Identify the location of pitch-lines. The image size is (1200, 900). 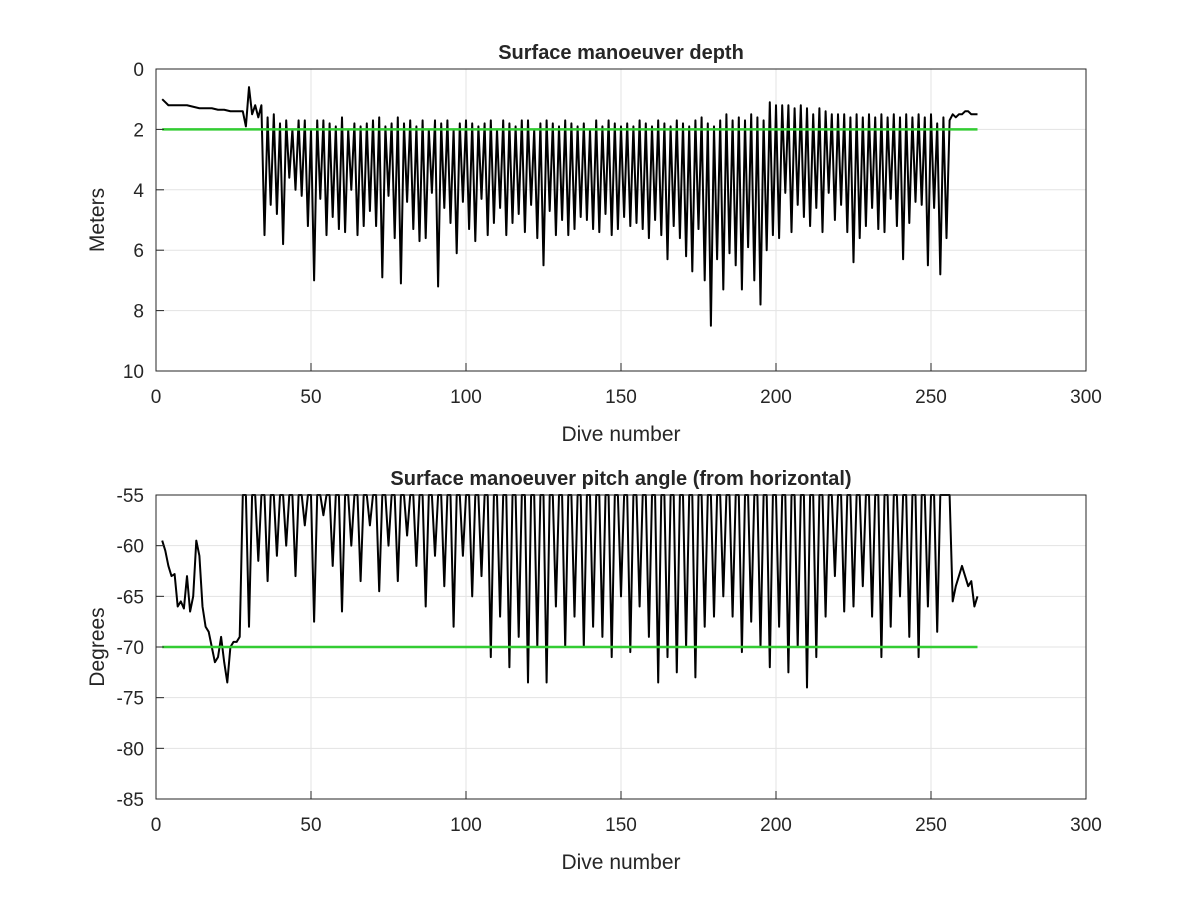
(570, 591).